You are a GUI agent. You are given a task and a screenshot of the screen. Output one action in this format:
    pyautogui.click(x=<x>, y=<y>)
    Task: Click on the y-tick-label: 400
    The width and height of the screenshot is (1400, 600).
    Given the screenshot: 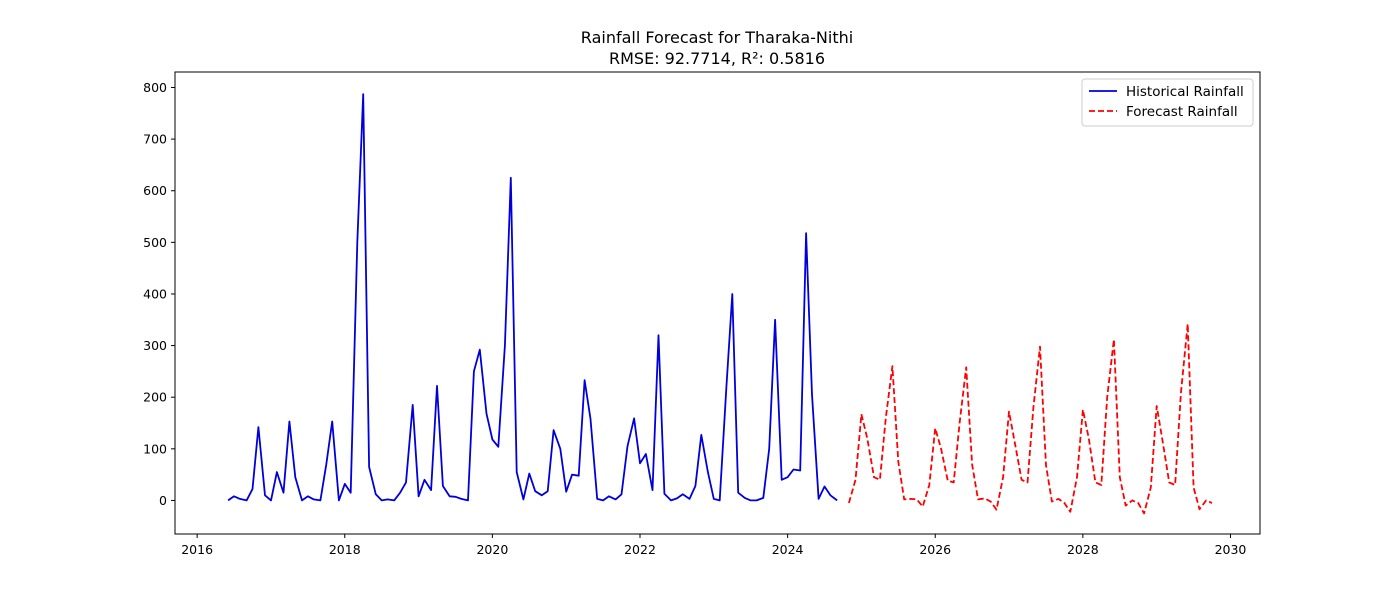 What is the action you would take?
    pyautogui.click(x=155, y=293)
    